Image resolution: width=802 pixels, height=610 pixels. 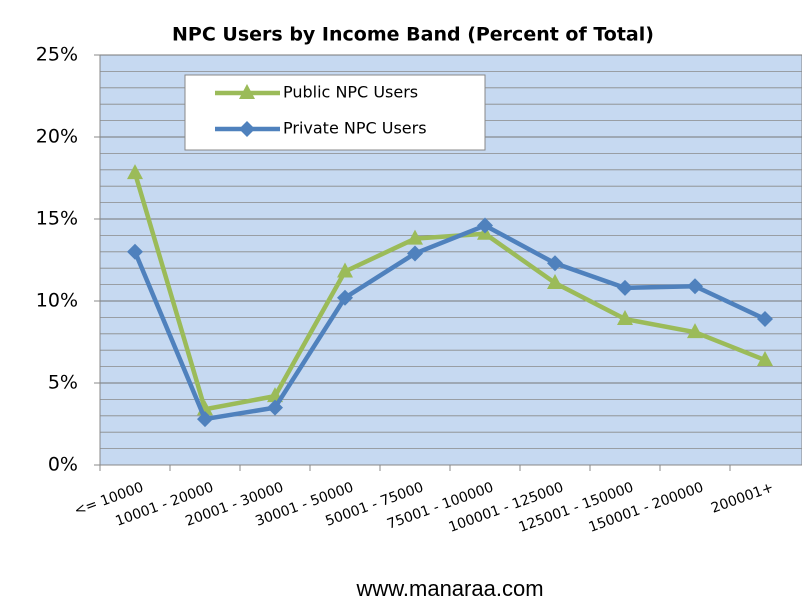 What do you see at coordinates (63, 465) in the screenshot?
I see `y-tick-label: 0%` at bounding box center [63, 465].